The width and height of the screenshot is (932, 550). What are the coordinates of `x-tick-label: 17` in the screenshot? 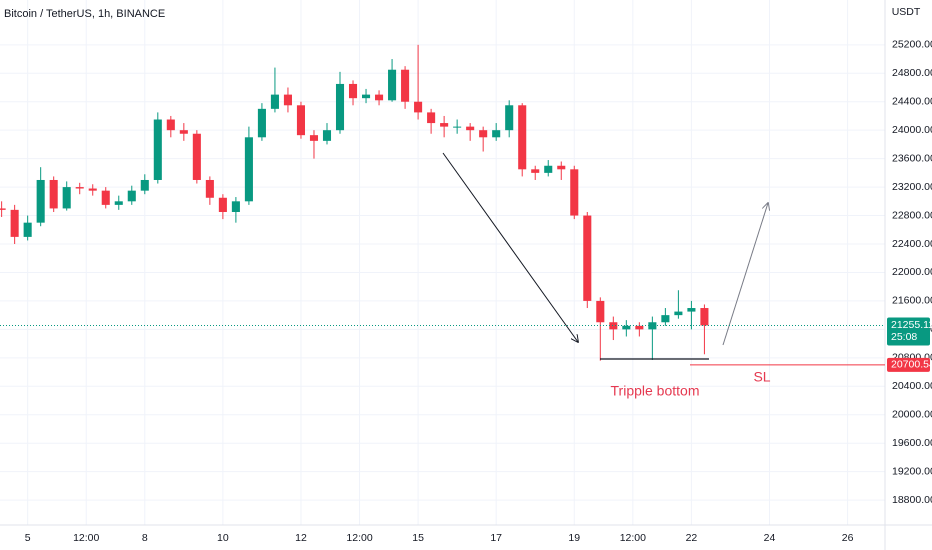 It's located at (496, 538).